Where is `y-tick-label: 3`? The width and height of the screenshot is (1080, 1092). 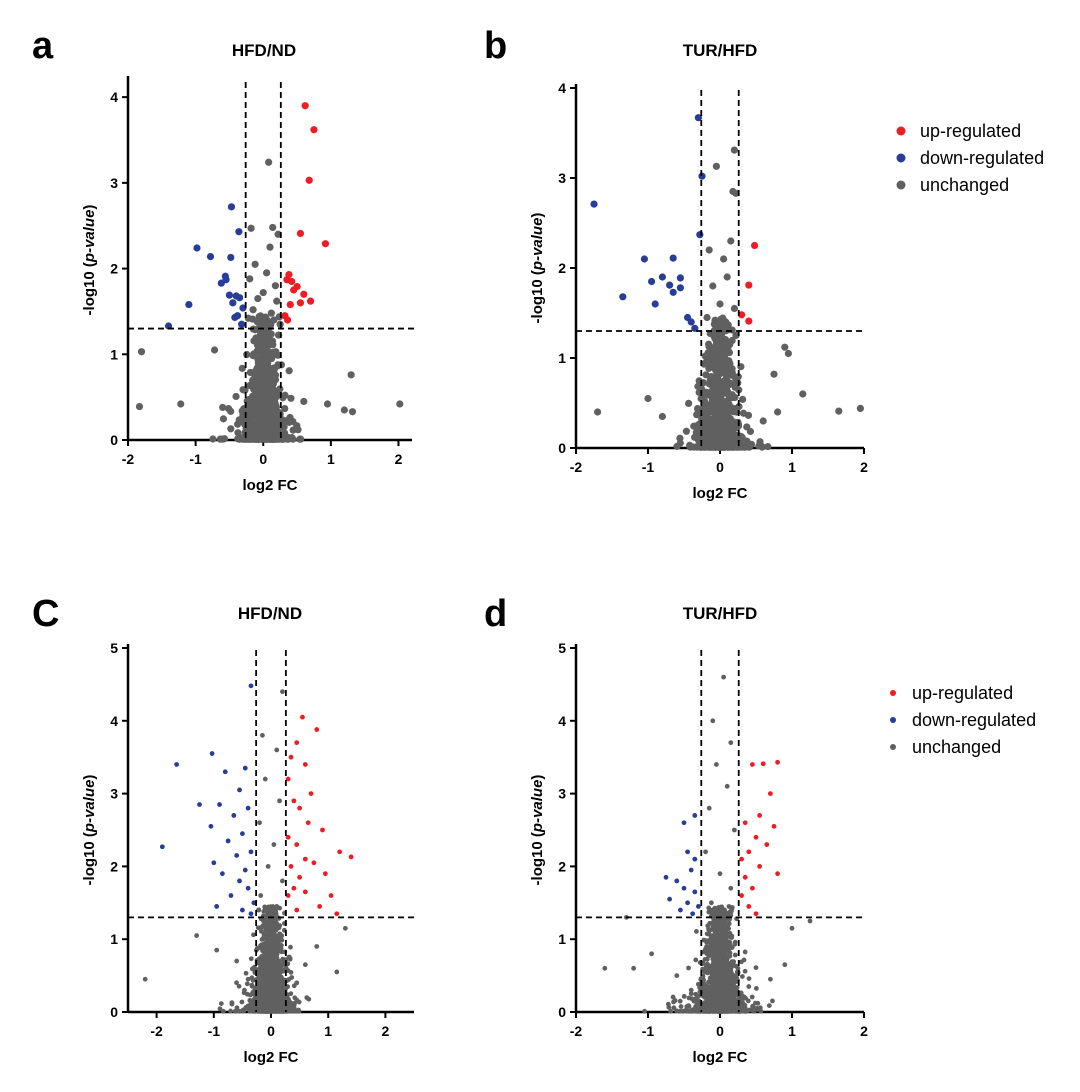
y-tick-label: 3 is located at coordinates (562, 794).